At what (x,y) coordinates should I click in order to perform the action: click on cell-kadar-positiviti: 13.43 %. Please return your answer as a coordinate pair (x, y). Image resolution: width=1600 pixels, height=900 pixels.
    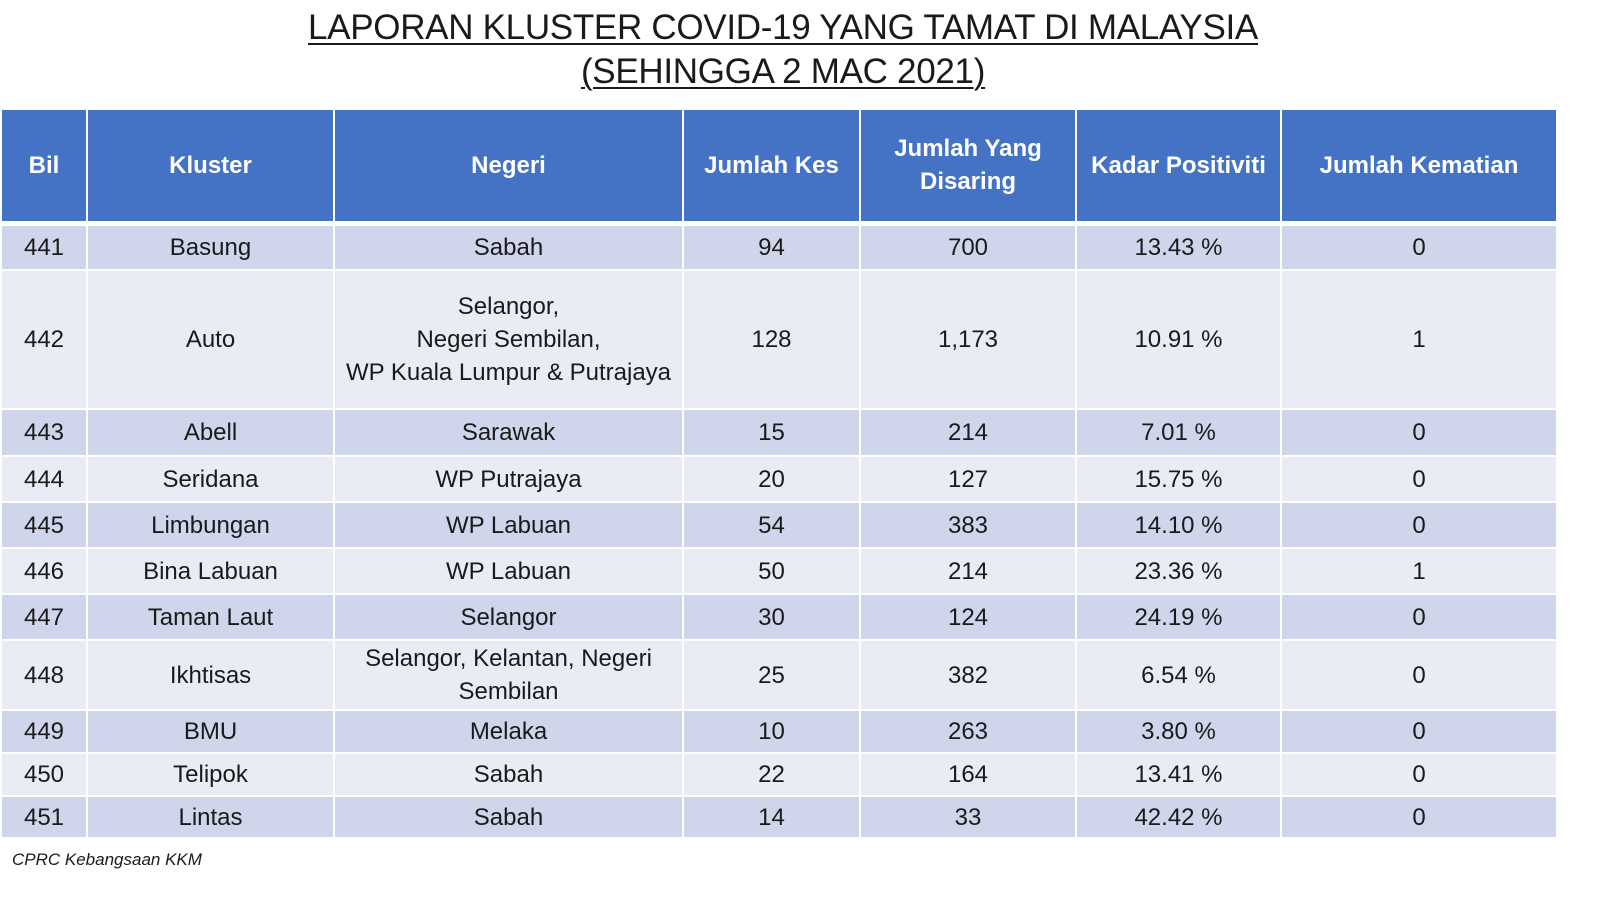
    Looking at the image, I should click on (1178, 246).